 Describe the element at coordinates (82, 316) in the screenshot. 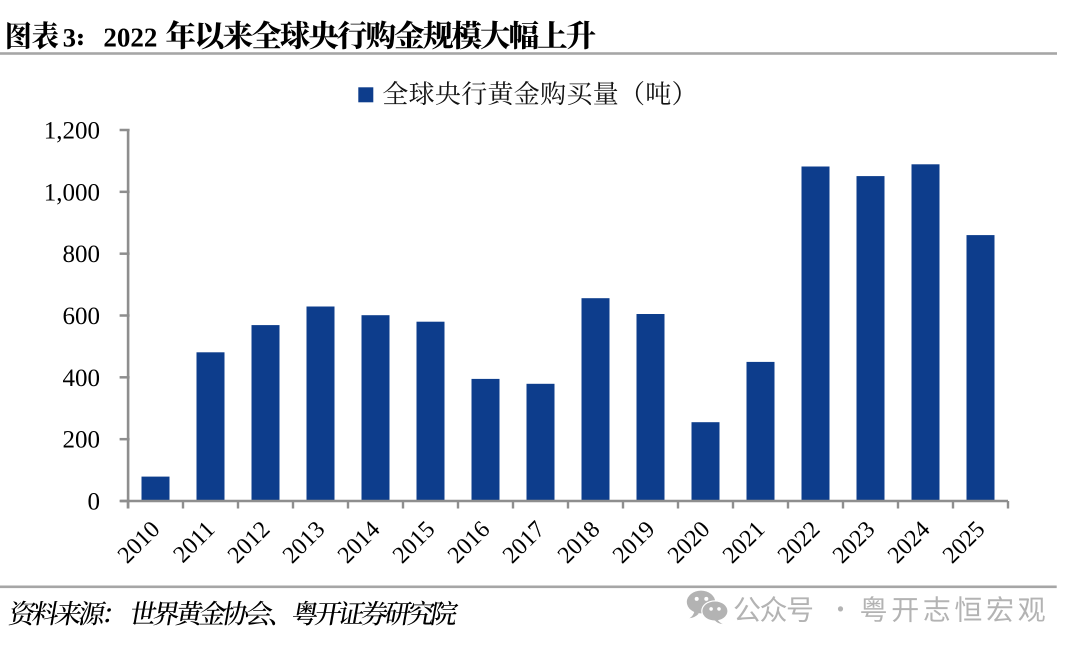

I see `svg-text: 600` at that location.